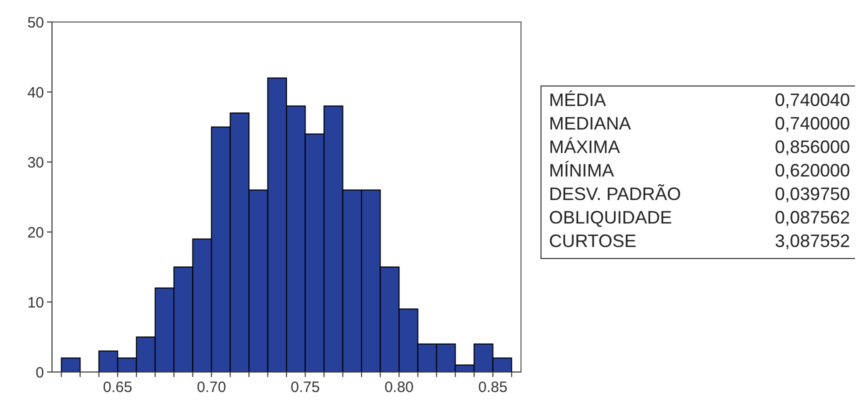 The height and width of the screenshot is (405, 863). What do you see at coordinates (812, 170) in the screenshot?
I see `text: 0,620000` at bounding box center [812, 170].